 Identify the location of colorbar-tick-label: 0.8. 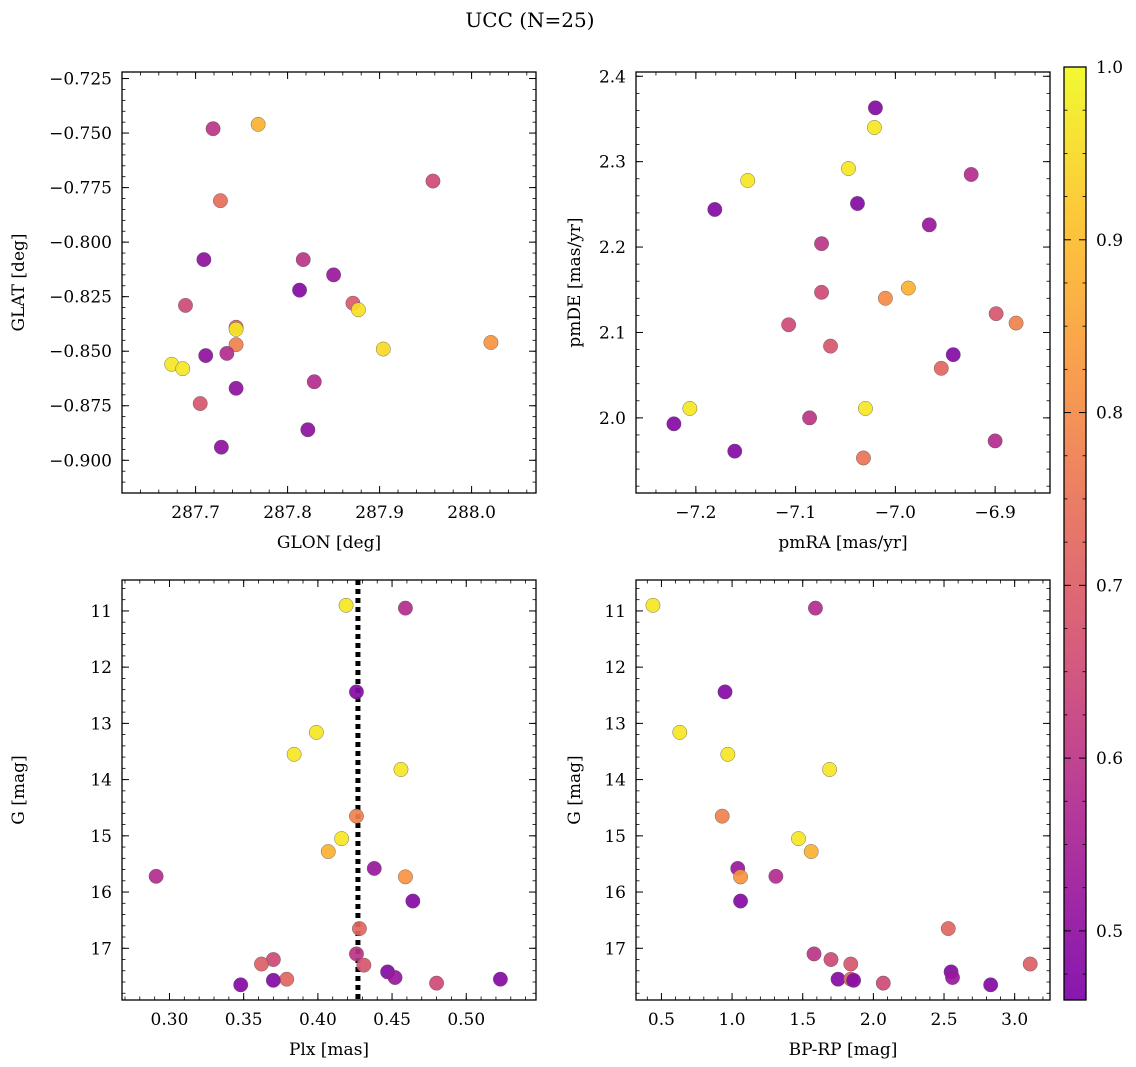
(1109, 414).